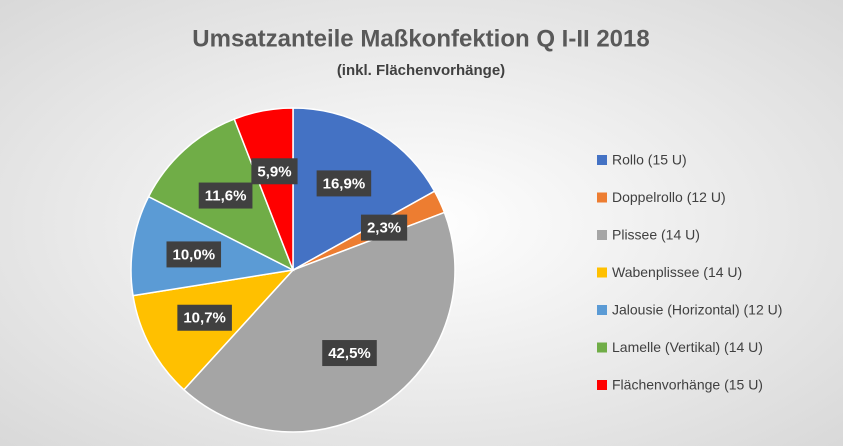 The image size is (843, 446). I want to click on data-label: 10,7%, so click(204, 318).